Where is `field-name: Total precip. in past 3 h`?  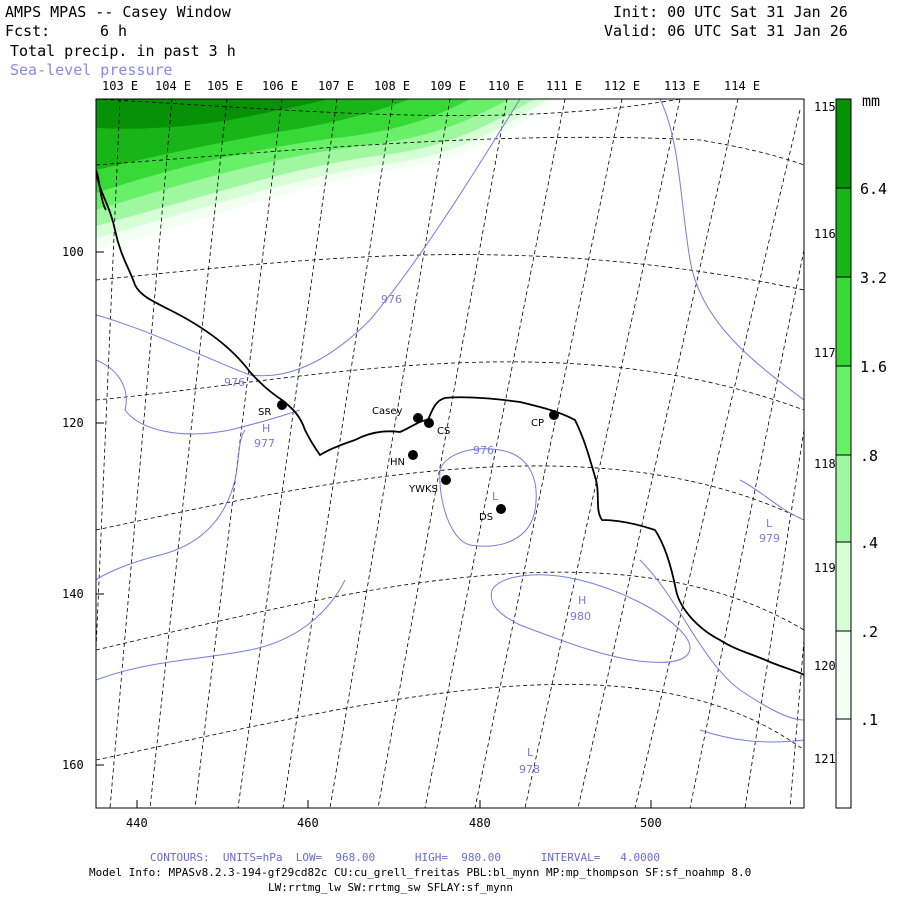 field-name: Total precip. in past 3 h is located at coordinates (123, 51).